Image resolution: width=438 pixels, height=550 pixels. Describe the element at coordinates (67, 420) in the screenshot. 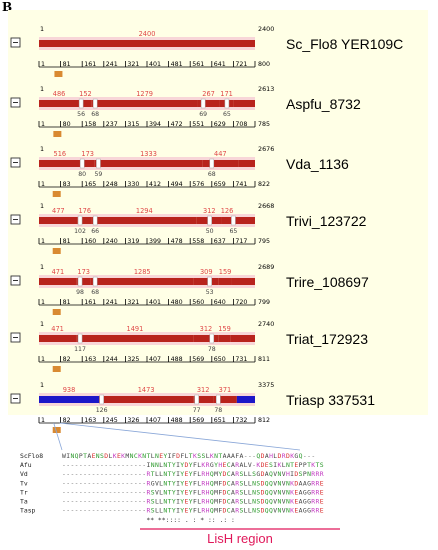

I see `aa-tick-label: 82` at that location.